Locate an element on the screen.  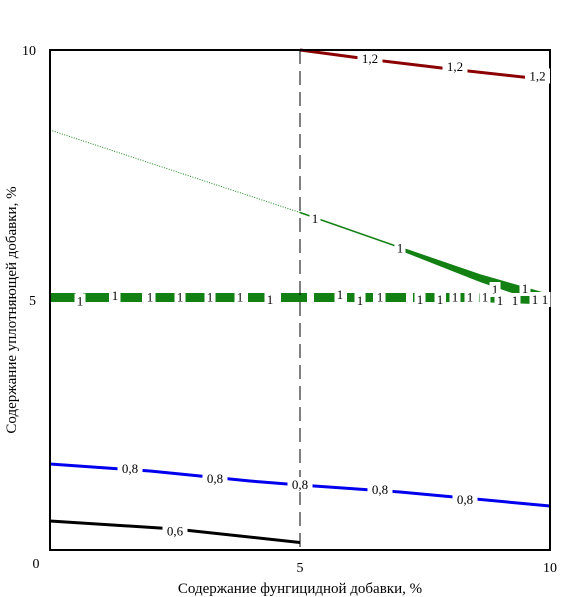
y-tick-label: 10 is located at coordinates (29, 51).